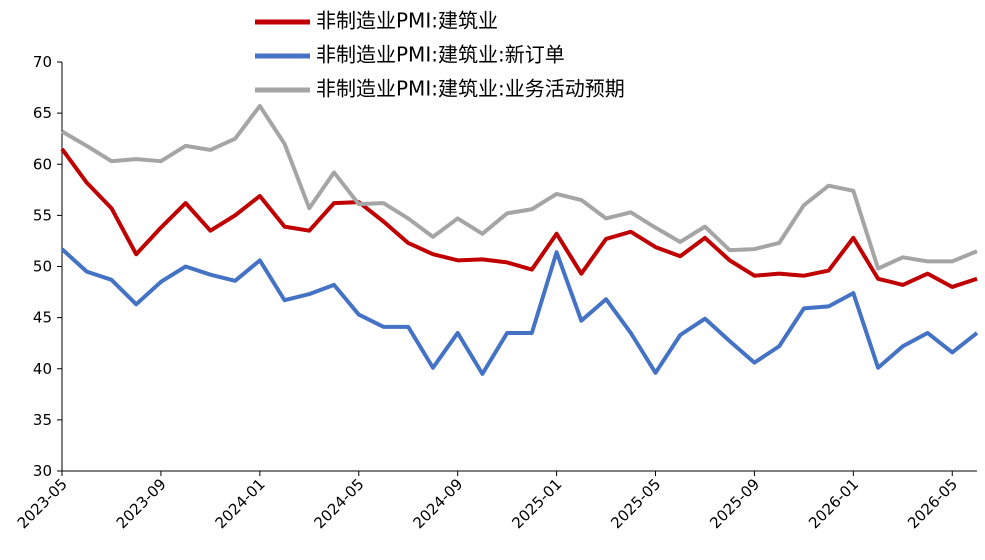 Image resolution: width=985 pixels, height=560 pixels. I want to click on x-tick-label: 2024-05, so click(339, 503).